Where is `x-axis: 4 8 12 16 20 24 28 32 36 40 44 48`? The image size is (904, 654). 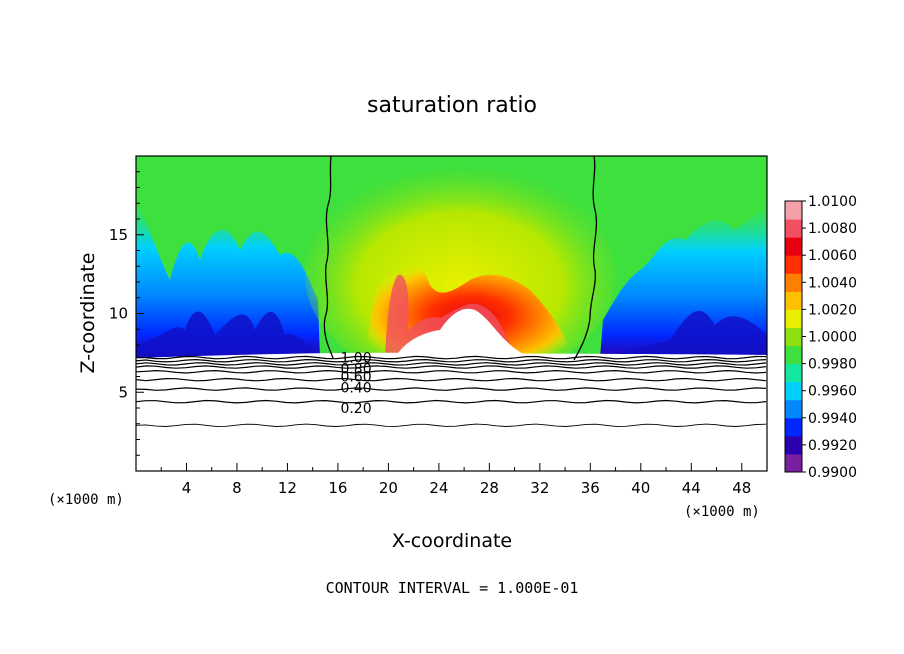
x-axis: 4 8 12 16 20 24 28 32 36 40 44 48 is located at coordinates (455, 480).